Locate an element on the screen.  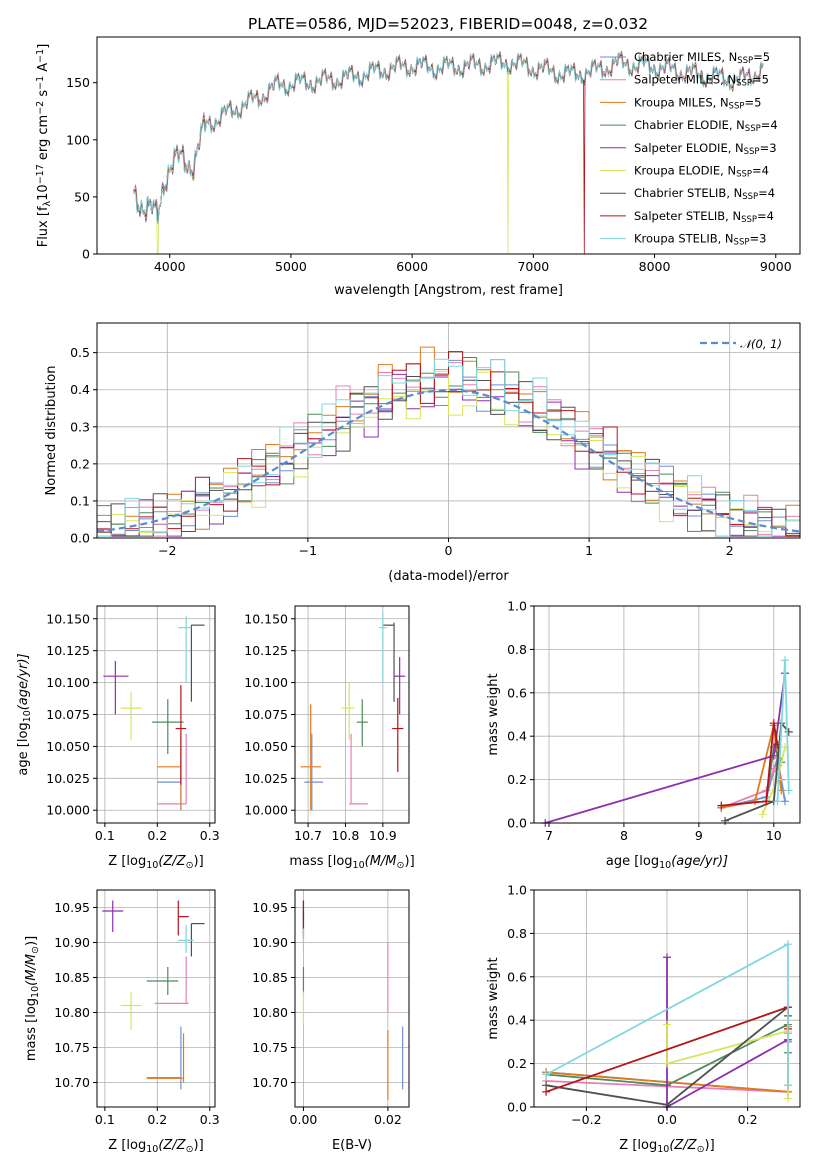
y-axis-label-part: ⊙ is located at coordinates (35, 950).